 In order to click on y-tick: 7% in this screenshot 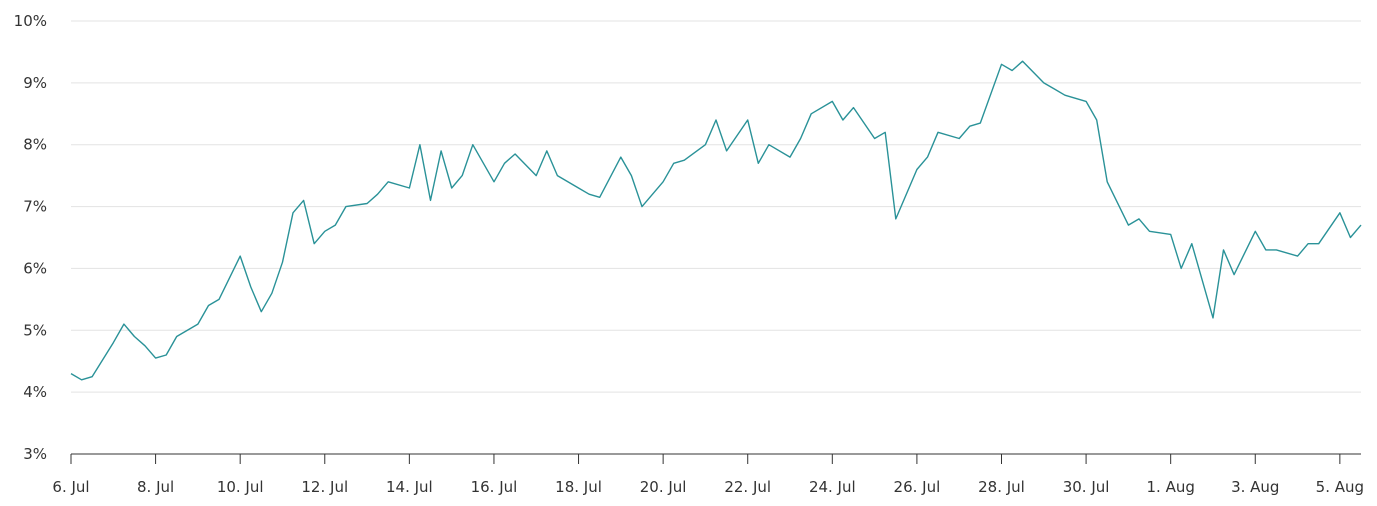, I will do `click(35, 207)`.